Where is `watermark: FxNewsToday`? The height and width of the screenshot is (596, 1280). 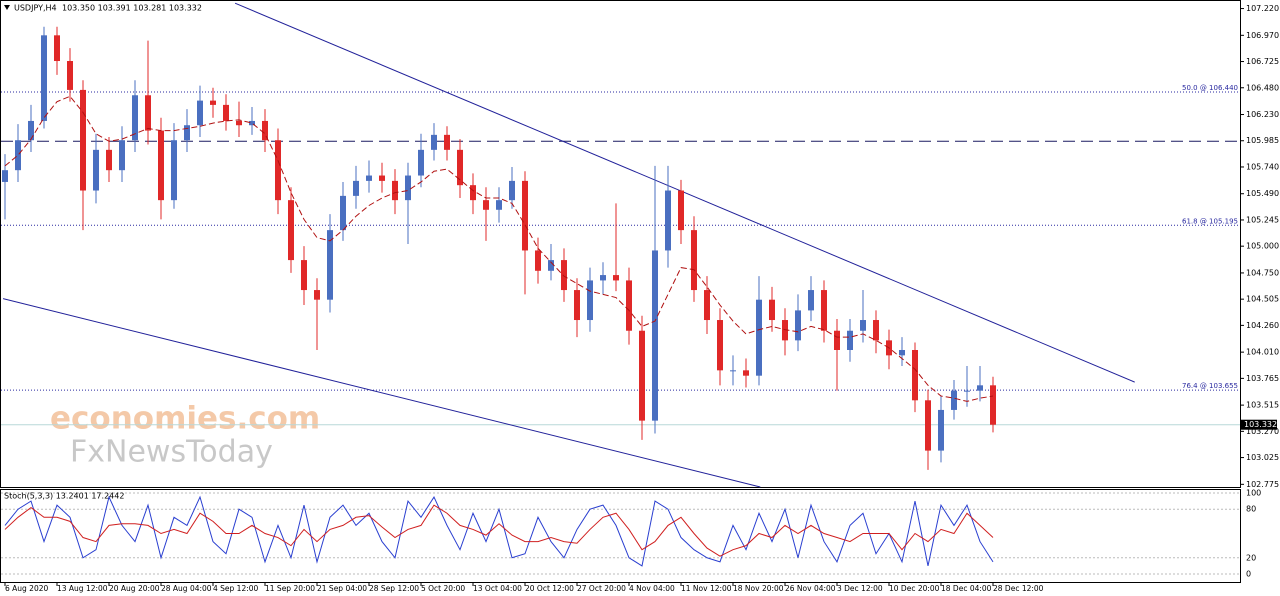
watermark: FxNewsToday is located at coordinates (171, 452).